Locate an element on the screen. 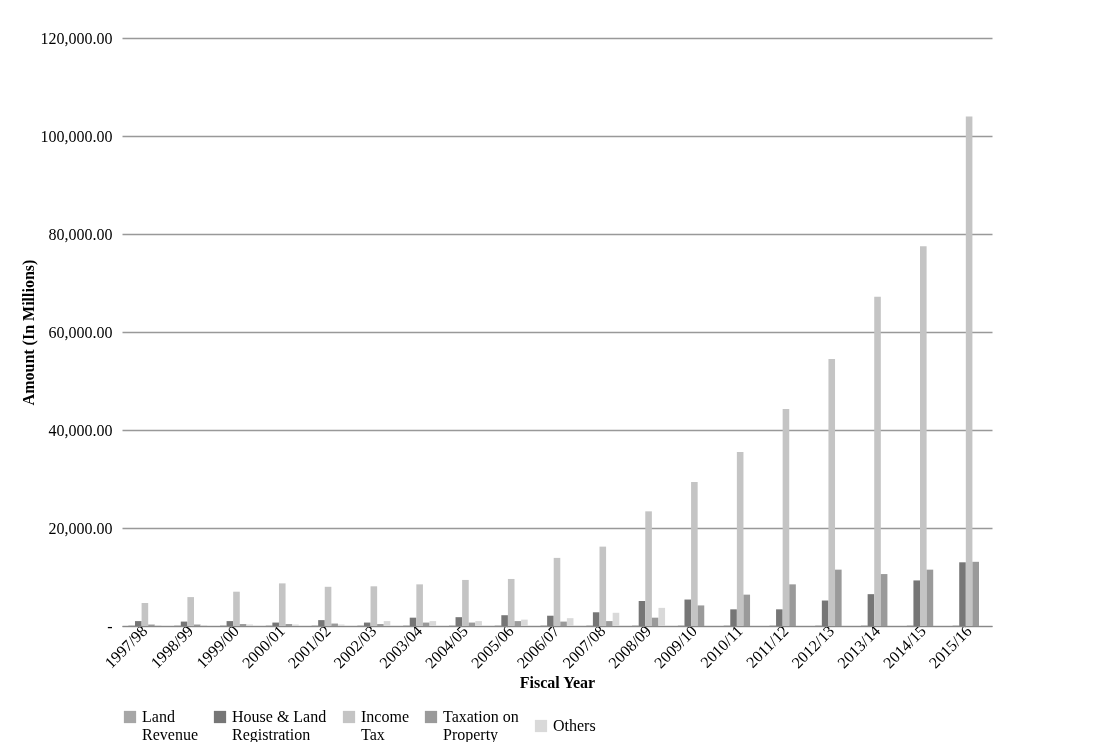 The height and width of the screenshot is (742, 1093). y-tick-label: 40,000.00 is located at coordinates (80, 430).